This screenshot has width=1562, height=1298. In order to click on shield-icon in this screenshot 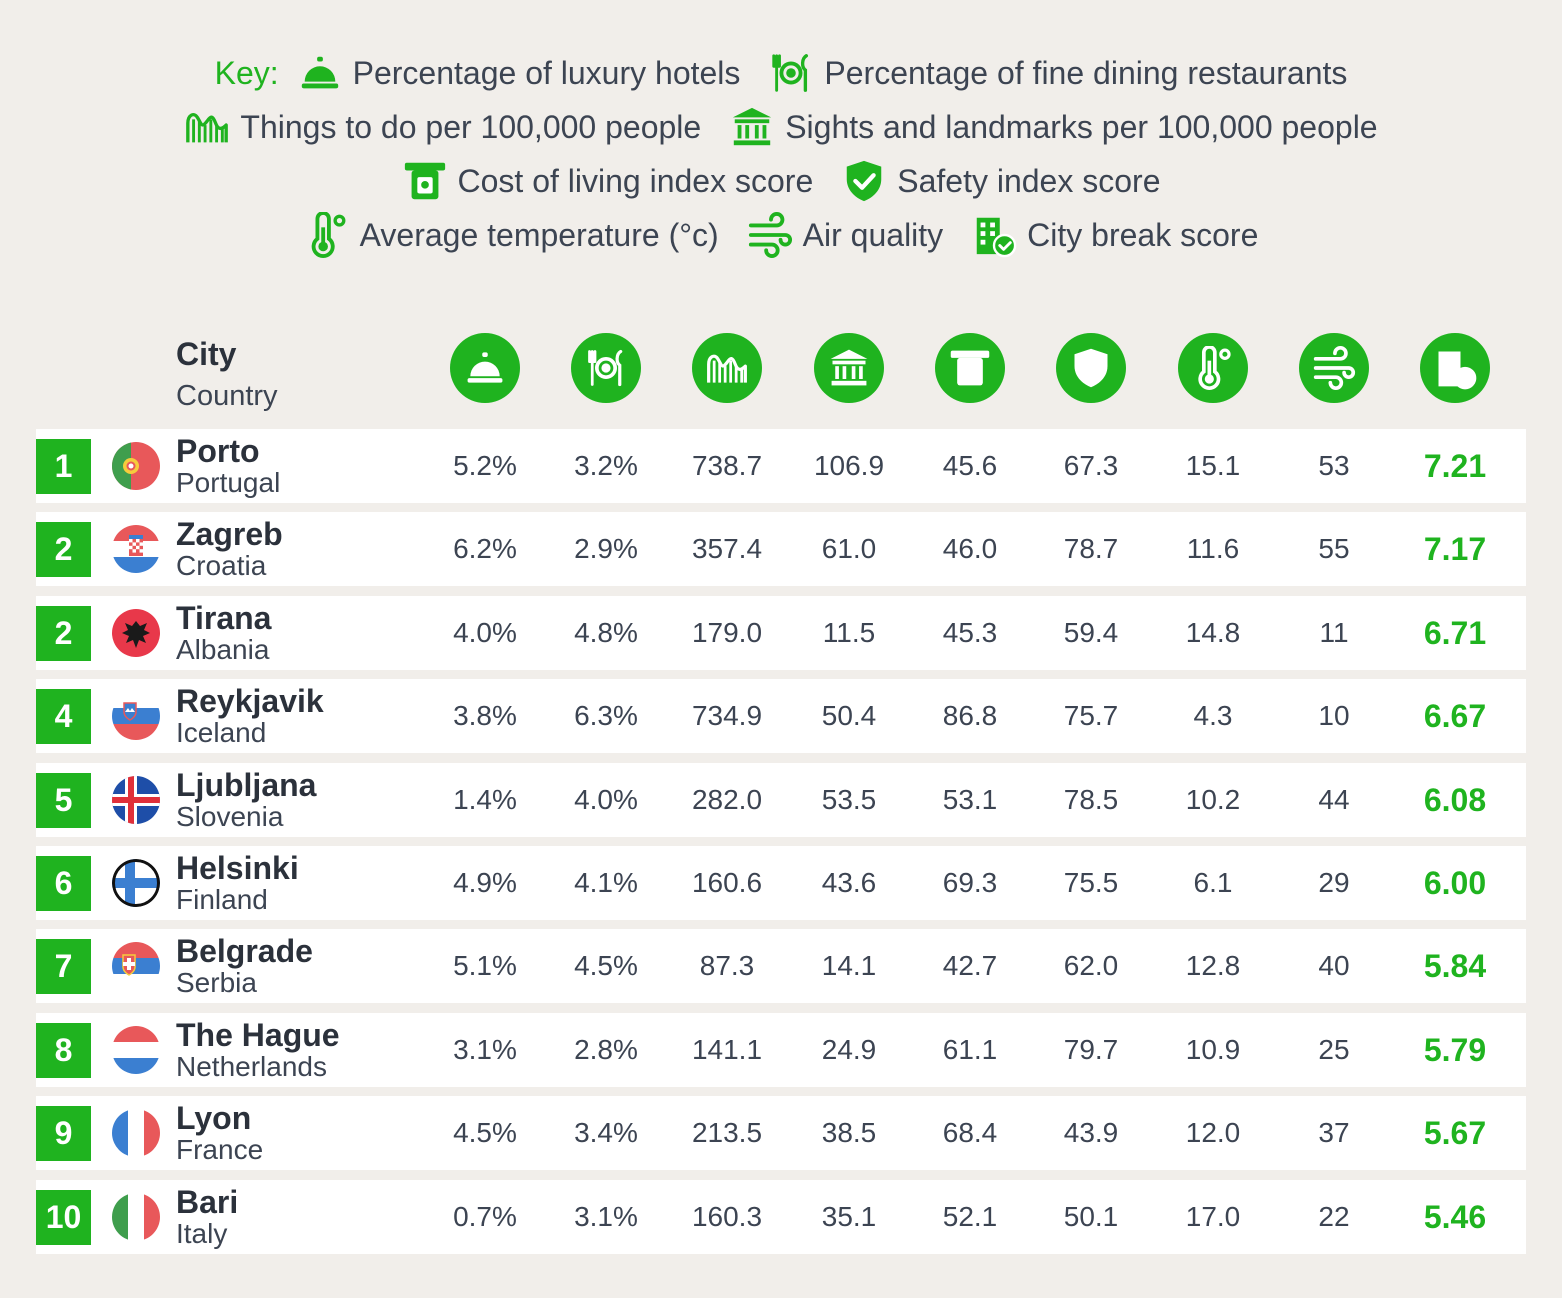, I will do `click(1091, 368)`.